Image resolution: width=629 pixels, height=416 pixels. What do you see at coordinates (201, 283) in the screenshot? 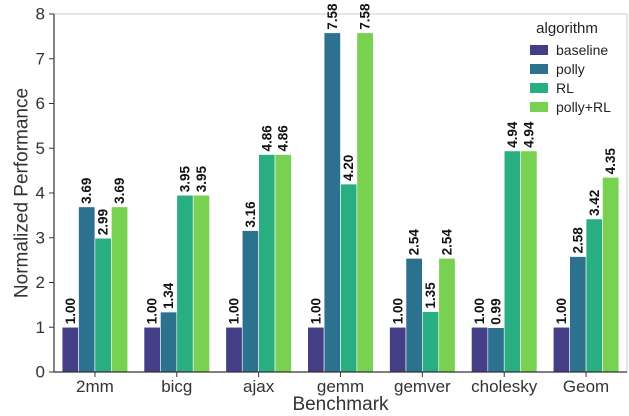
I see `bar-polly-plus-RL-bicg` at bounding box center [201, 283].